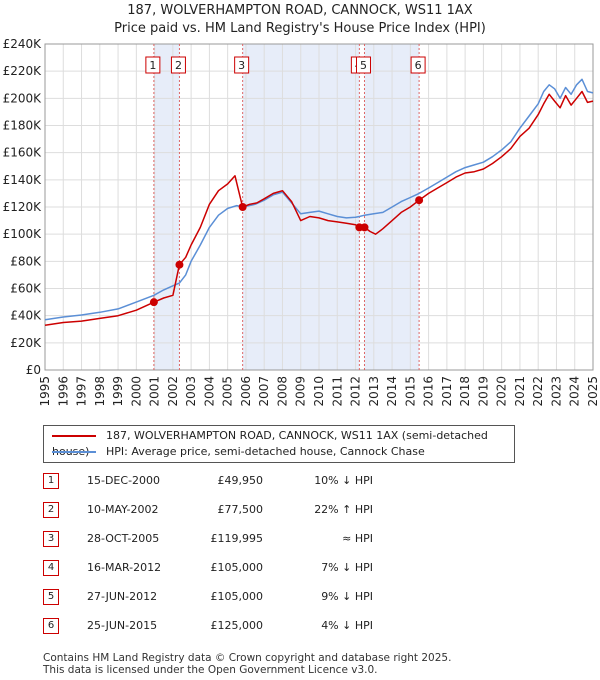  I want to click on sale-price: £119,995, so click(237, 538).